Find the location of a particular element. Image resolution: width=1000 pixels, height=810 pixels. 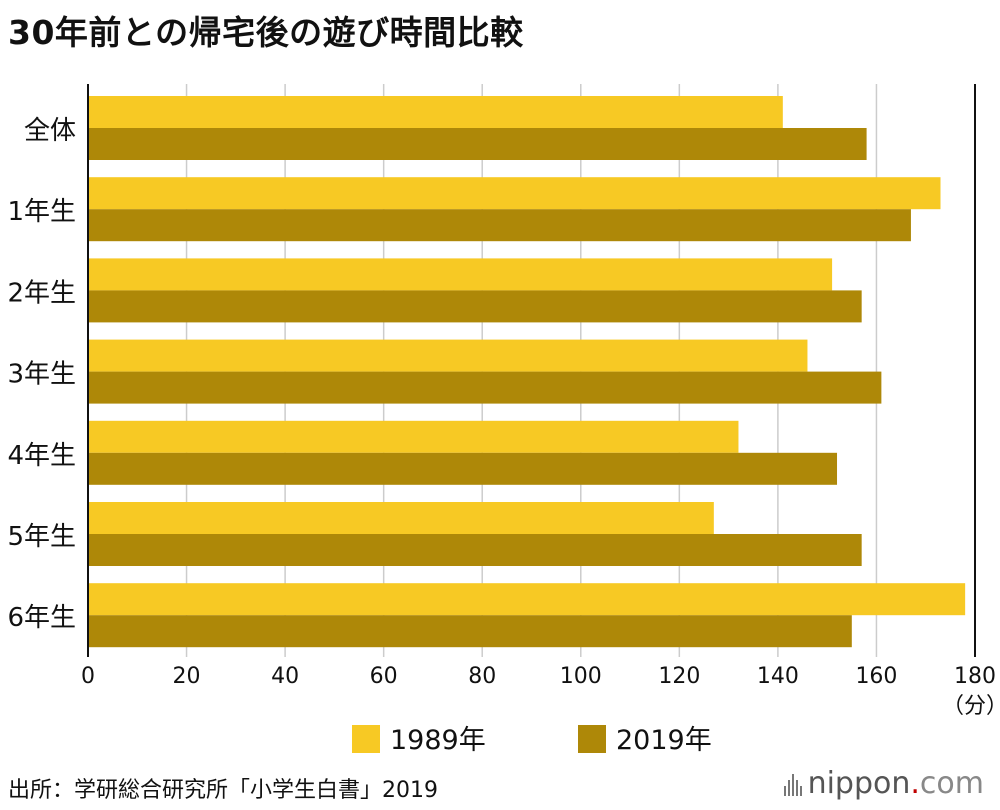

bar-1989年-6年生 is located at coordinates (527, 599).